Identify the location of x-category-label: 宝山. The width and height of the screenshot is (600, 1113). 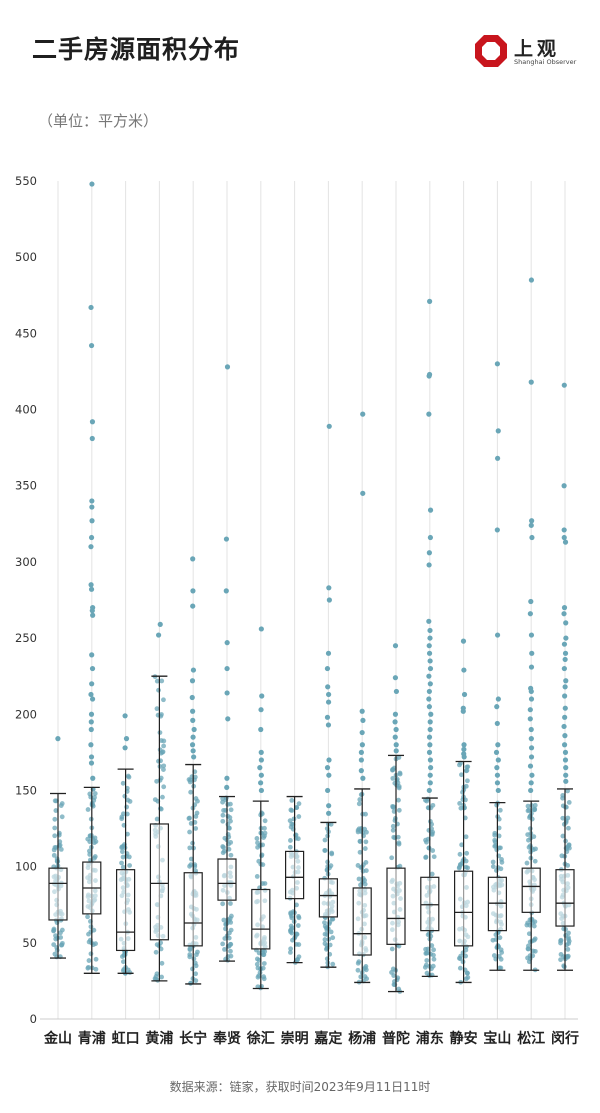
(497, 1038).